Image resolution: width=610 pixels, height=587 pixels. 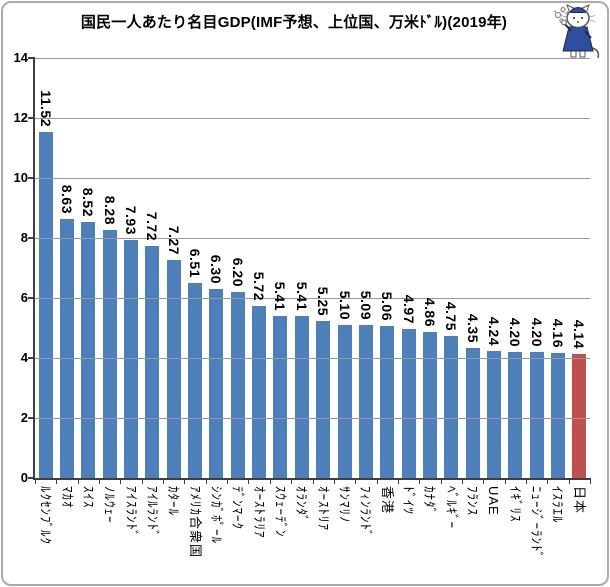 What do you see at coordinates (34, 268) in the screenshot?
I see `y-axis-line` at bounding box center [34, 268].